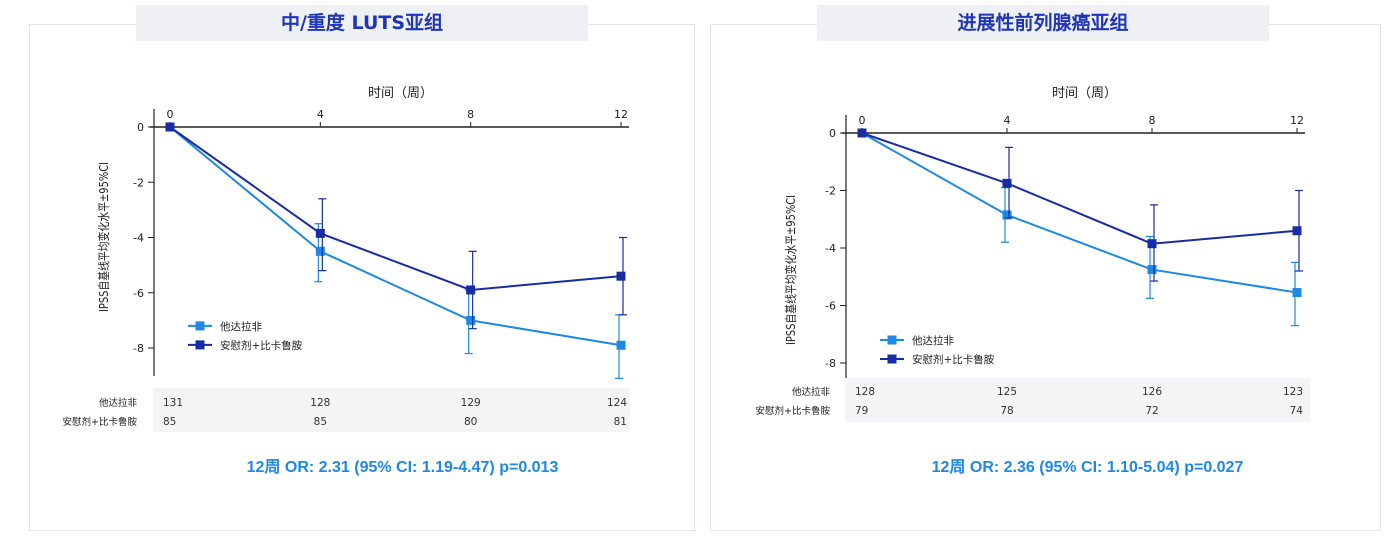 The image size is (1384, 536). I want to click on at-risk-value: 129, so click(471, 403).